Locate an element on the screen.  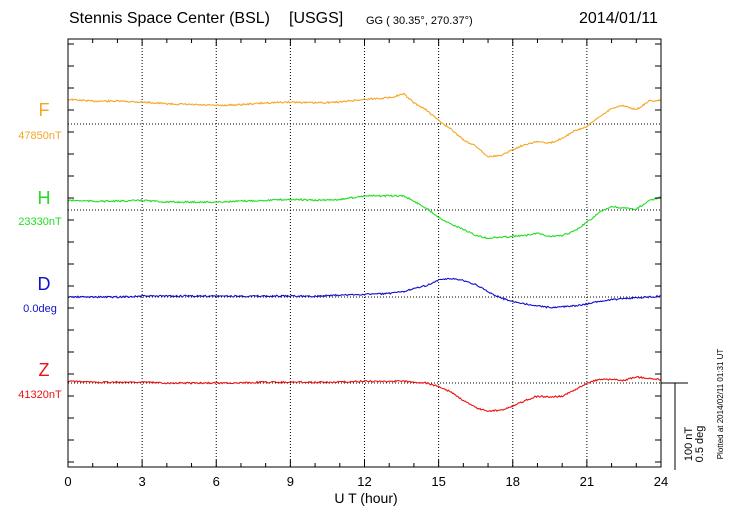
x-tick-label: 18 is located at coordinates (513, 481).